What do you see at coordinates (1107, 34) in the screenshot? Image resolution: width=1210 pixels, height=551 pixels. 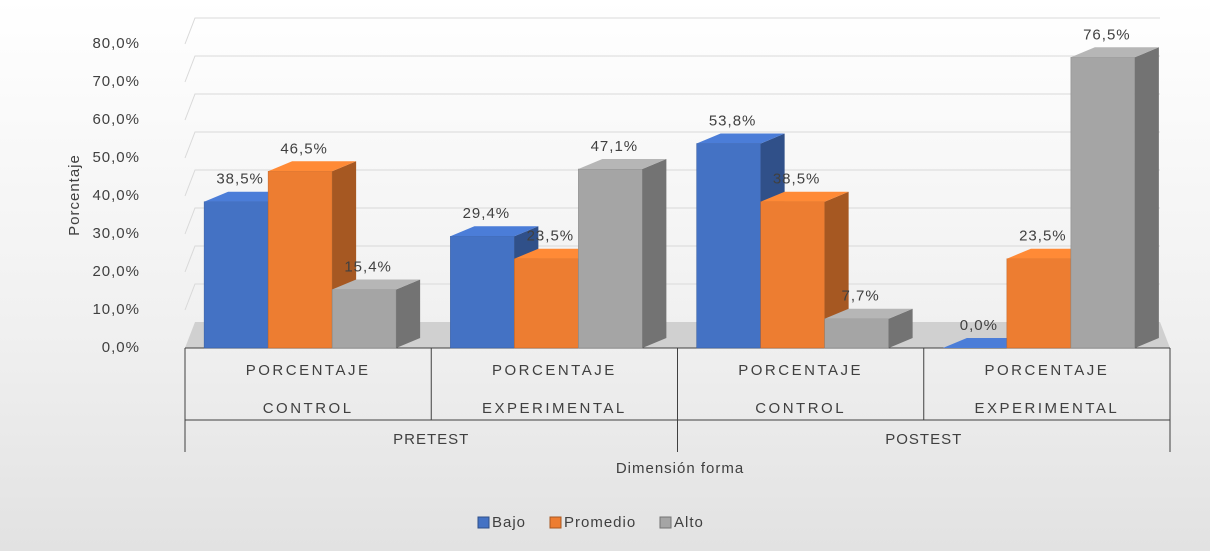 I see `data-label: 76,5%` at bounding box center [1107, 34].